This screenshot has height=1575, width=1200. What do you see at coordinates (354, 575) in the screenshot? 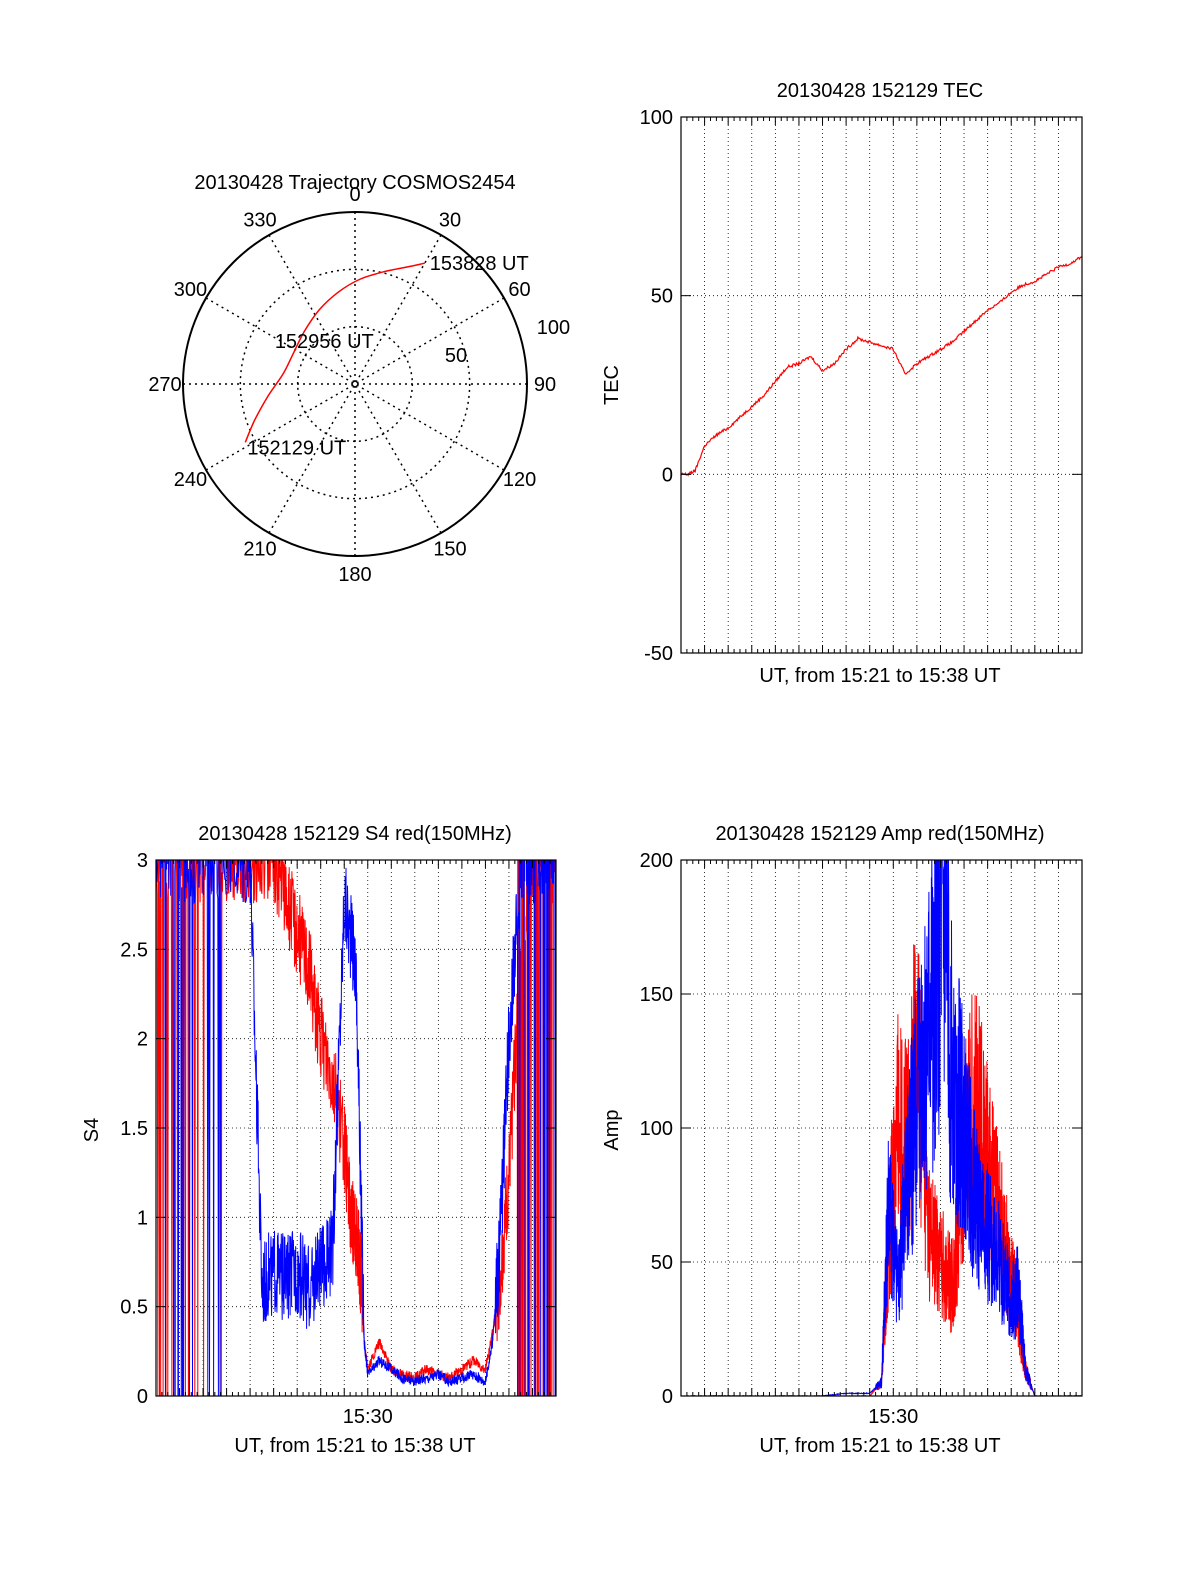
I see `azimuth-tick-label: 180` at bounding box center [354, 575].